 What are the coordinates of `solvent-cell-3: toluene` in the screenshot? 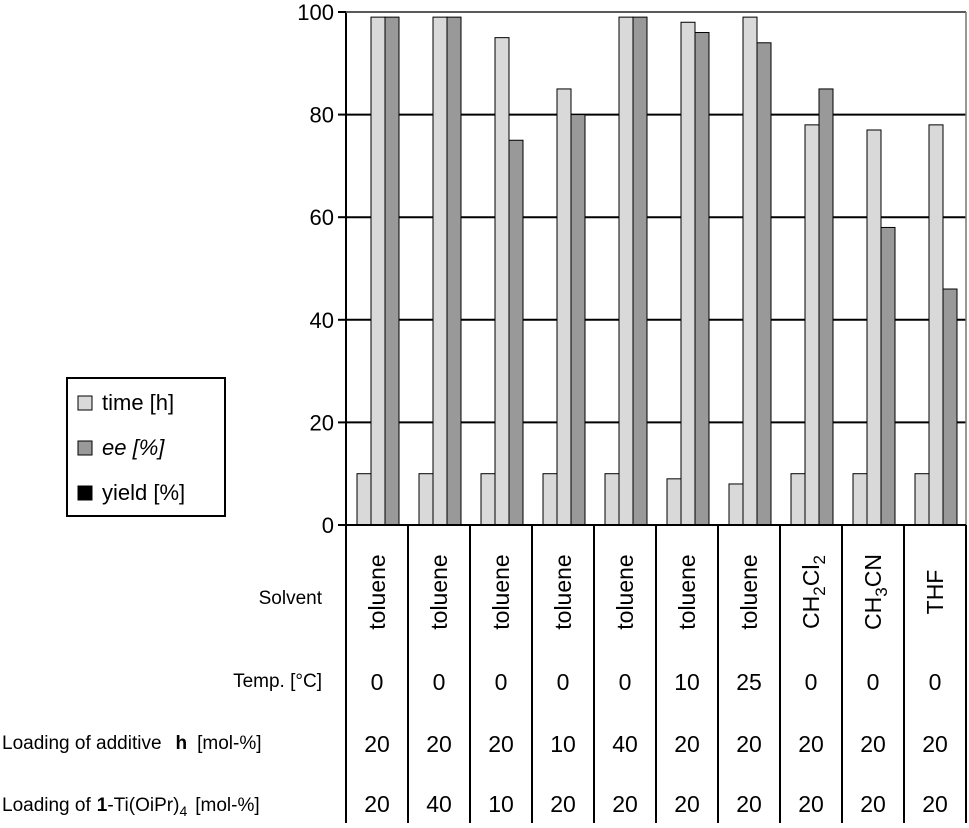 It's located at (501, 591).